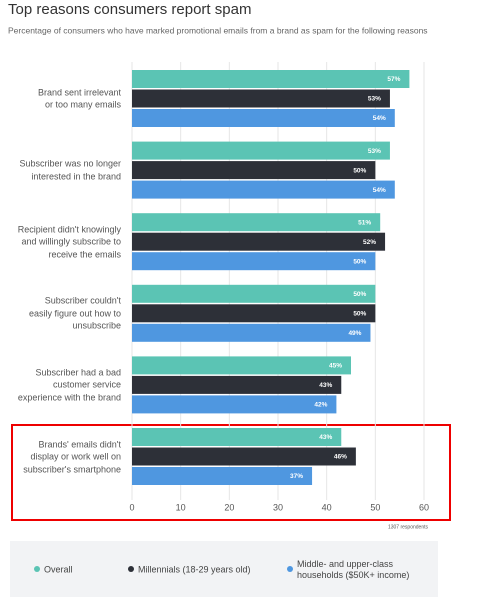 This screenshot has height=602, width=485. Describe the element at coordinates (369, 242) in the screenshot. I see `value-label: 52%` at that location.